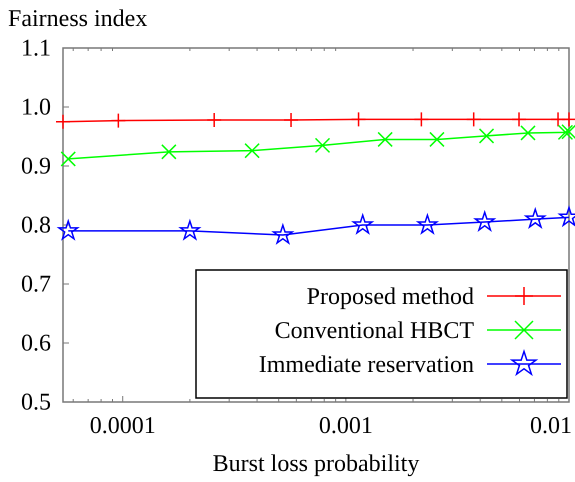 Image resolution: width=575 pixels, height=482 pixels. Describe the element at coordinates (36, 49) in the screenshot. I see `y-tick-label: 1.1` at that location.